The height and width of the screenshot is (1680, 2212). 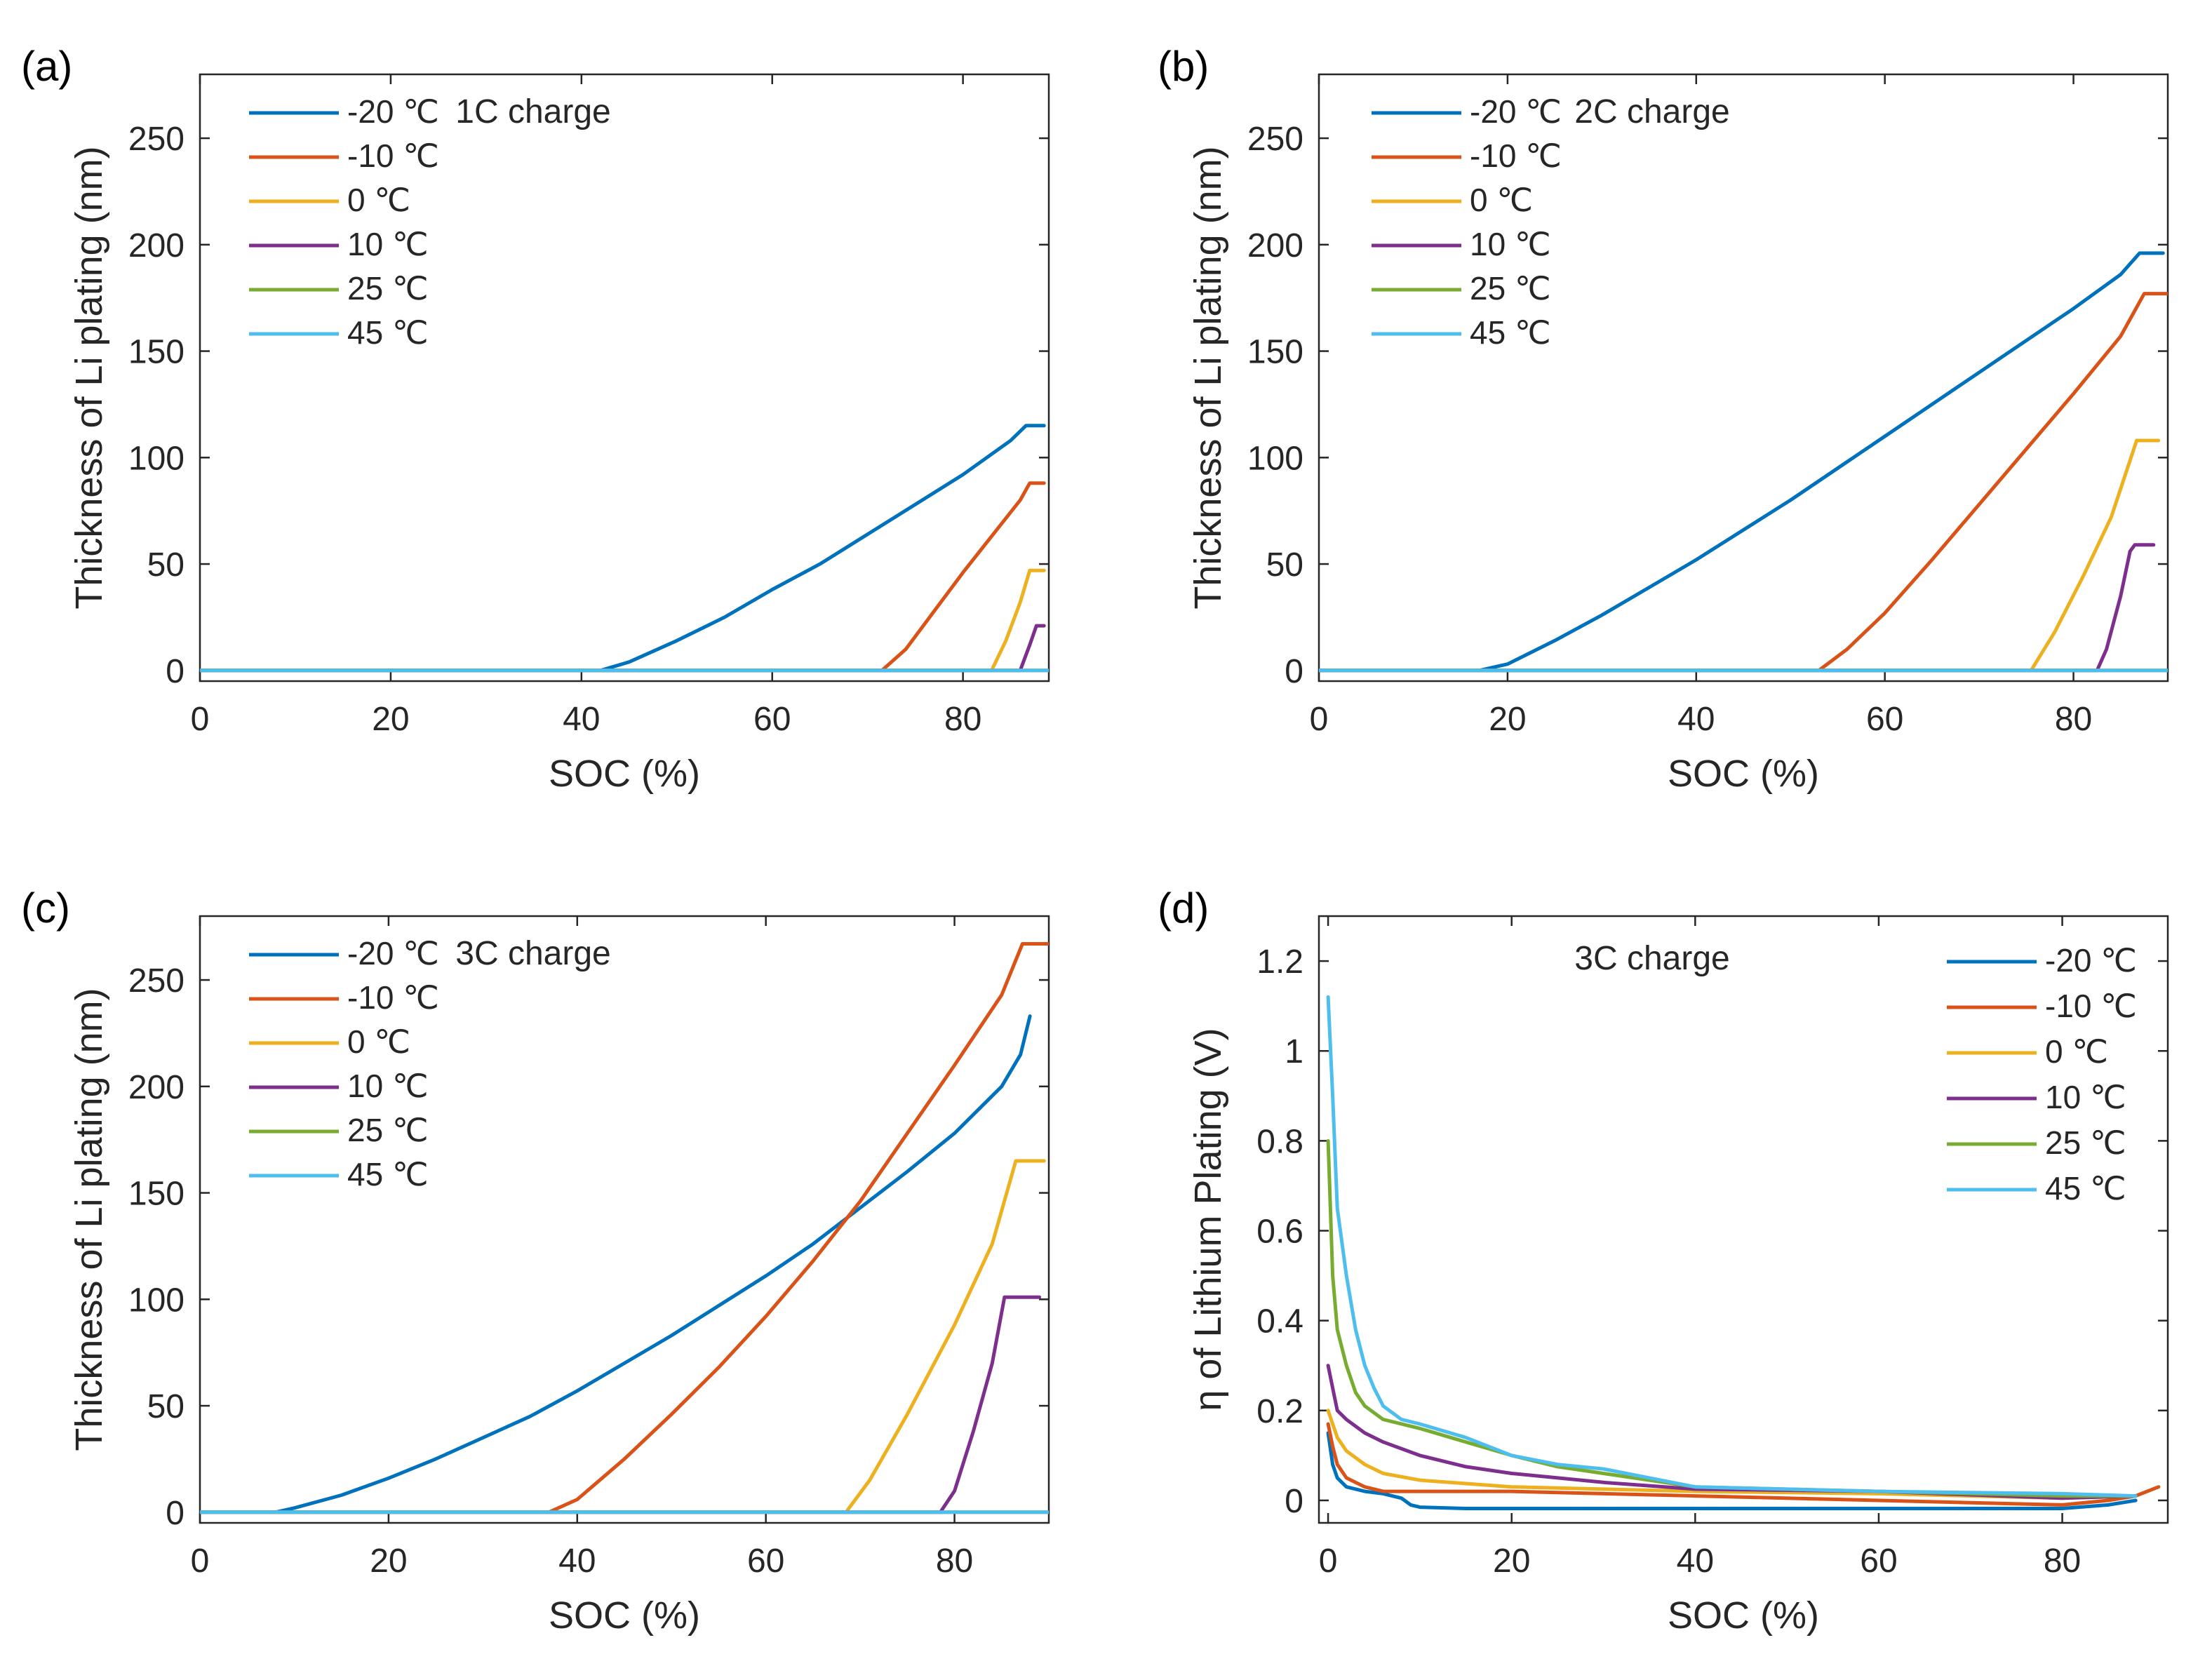 I want to click on y-tick-label: 0.2, so click(x=1279, y=1412).